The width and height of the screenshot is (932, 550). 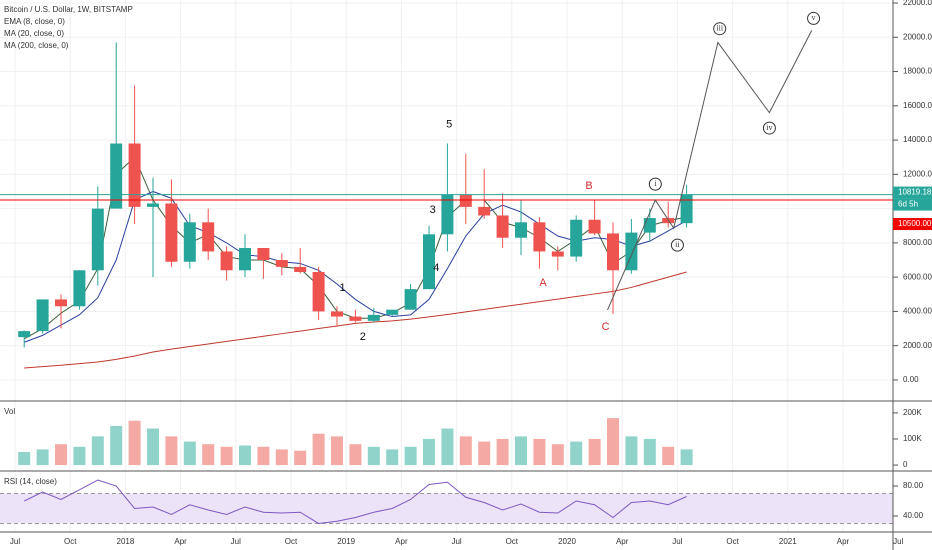 What do you see at coordinates (126, 541) in the screenshot?
I see `x-tick-label: 2018` at bounding box center [126, 541].